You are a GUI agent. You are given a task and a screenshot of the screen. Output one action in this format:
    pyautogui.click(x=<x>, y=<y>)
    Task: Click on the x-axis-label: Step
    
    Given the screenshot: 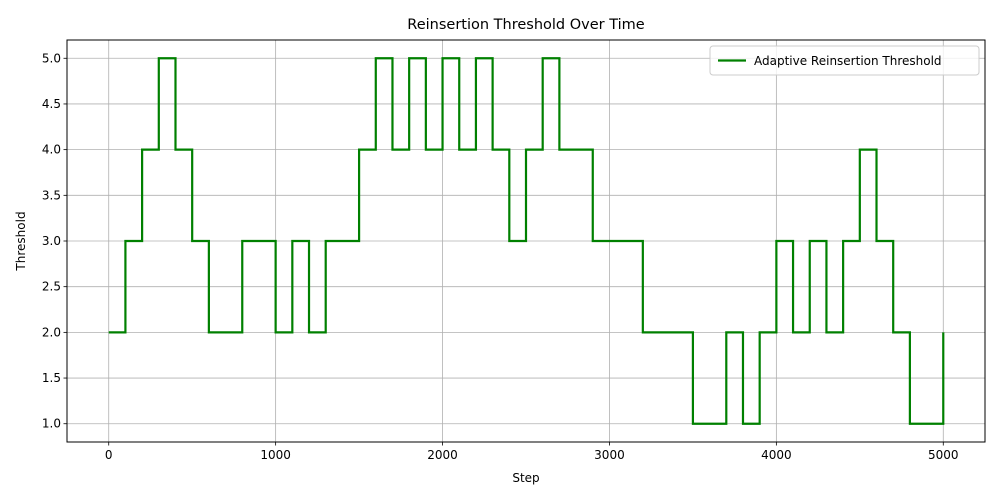 What is the action you would take?
    pyautogui.click(x=525, y=478)
    